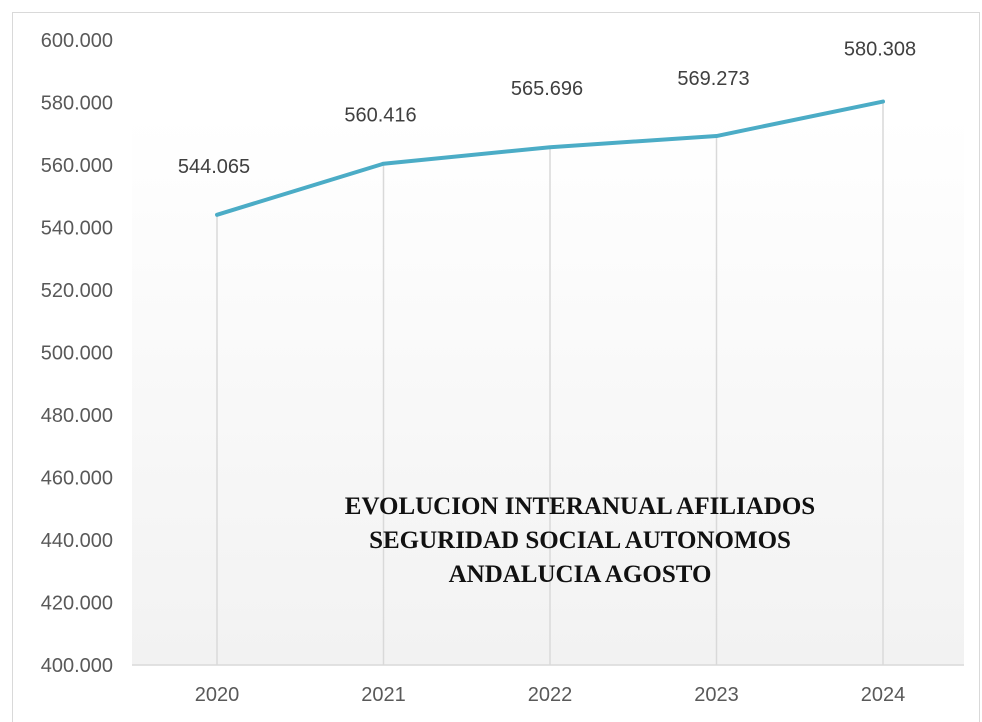 The width and height of the screenshot is (982, 722). I want to click on y-tick-label: 580.000, so click(77, 104).